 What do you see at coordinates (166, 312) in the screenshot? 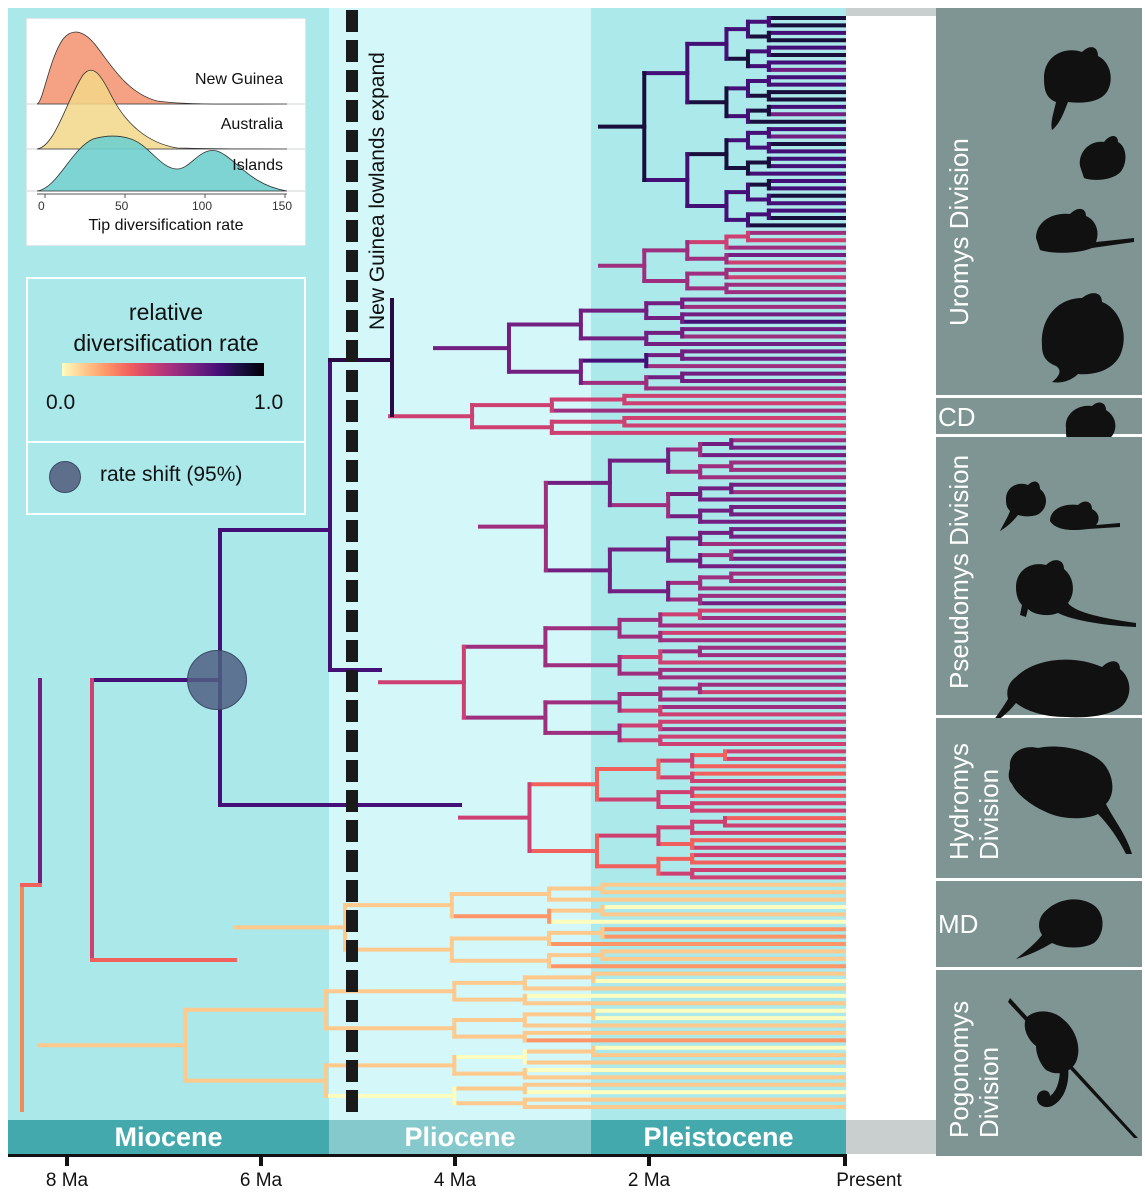
I see `legend-title-line1: relative` at bounding box center [166, 312].